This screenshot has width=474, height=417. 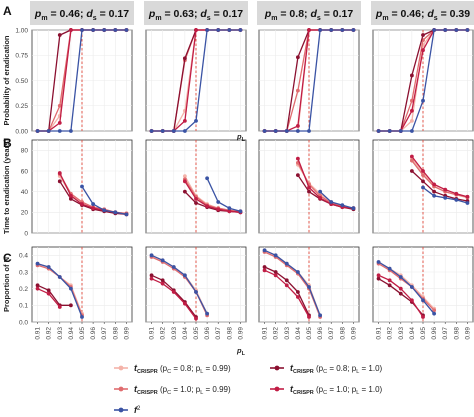 I want to click on legend-item-tc_1.0_1.0: tCRISPR (pC = 1.0; pL = 1.0), so click(x=326, y=390).